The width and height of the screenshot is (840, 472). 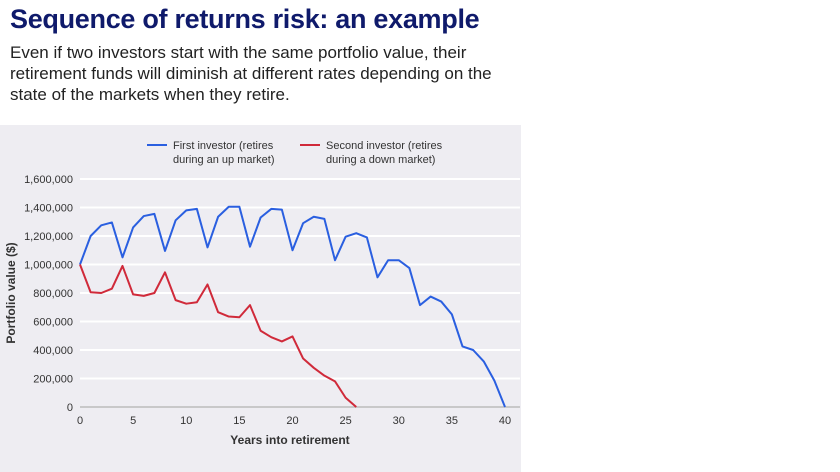 I want to click on y-tick-label: 1,200,000, so click(x=48, y=237).